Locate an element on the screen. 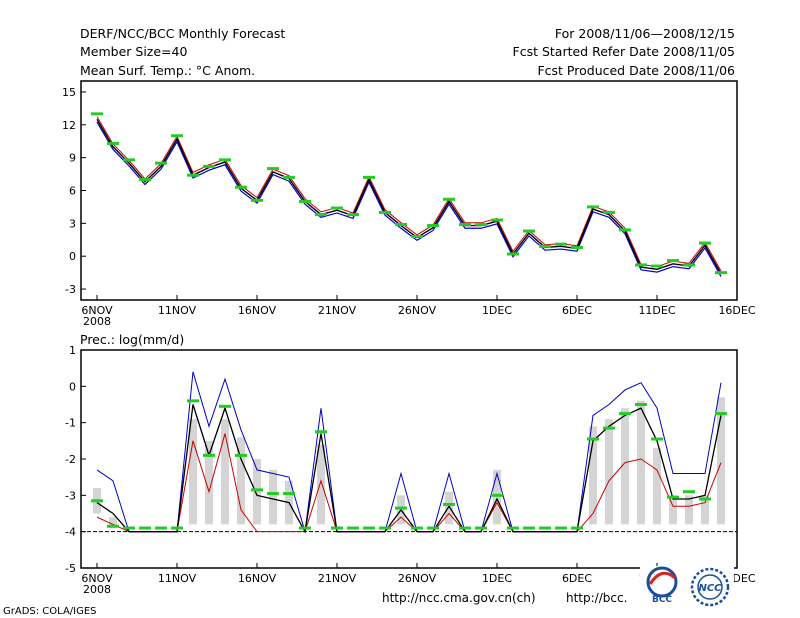 The height and width of the screenshot is (618, 800). x-year-label-0: 2008 is located at coordinates (97, 321).